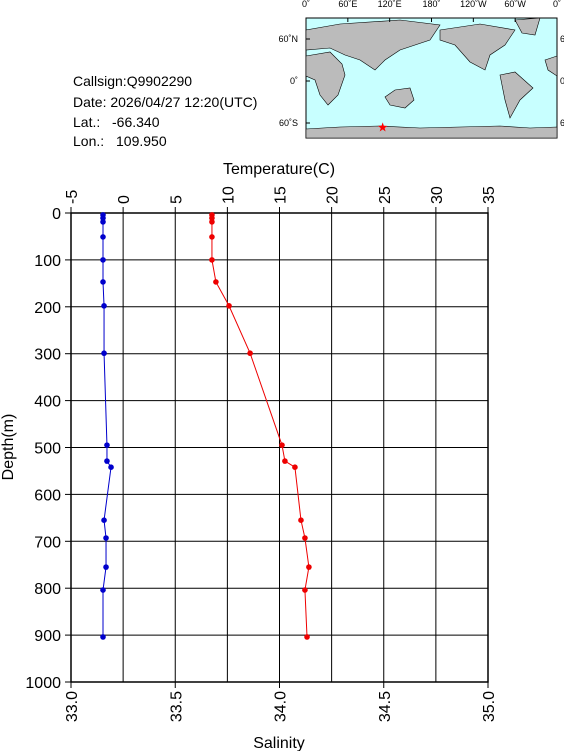 This screenshot has width=564, height=756. I want to click on x-tick-label: 0, so click(124, 199).